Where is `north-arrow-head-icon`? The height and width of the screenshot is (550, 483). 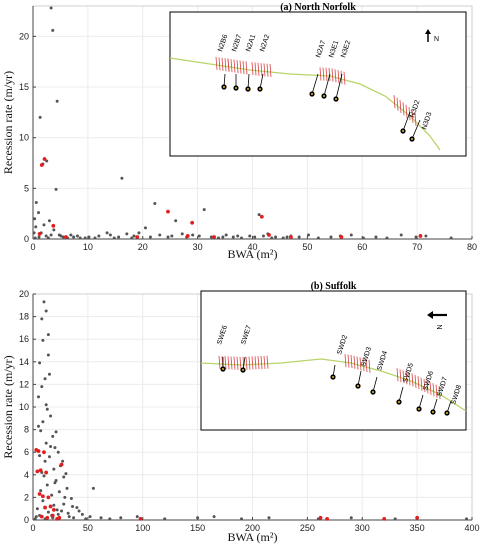
north-arrow-head-icon is located at coordinates (428, 31).